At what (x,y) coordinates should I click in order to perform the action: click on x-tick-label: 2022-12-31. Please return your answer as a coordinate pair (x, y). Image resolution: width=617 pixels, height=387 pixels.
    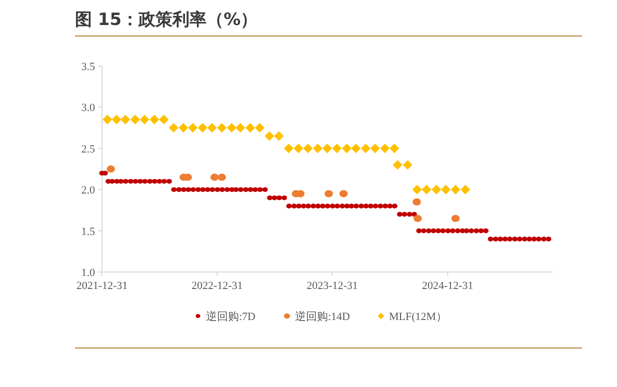
    Looking at the image, I should click on (217, 286).